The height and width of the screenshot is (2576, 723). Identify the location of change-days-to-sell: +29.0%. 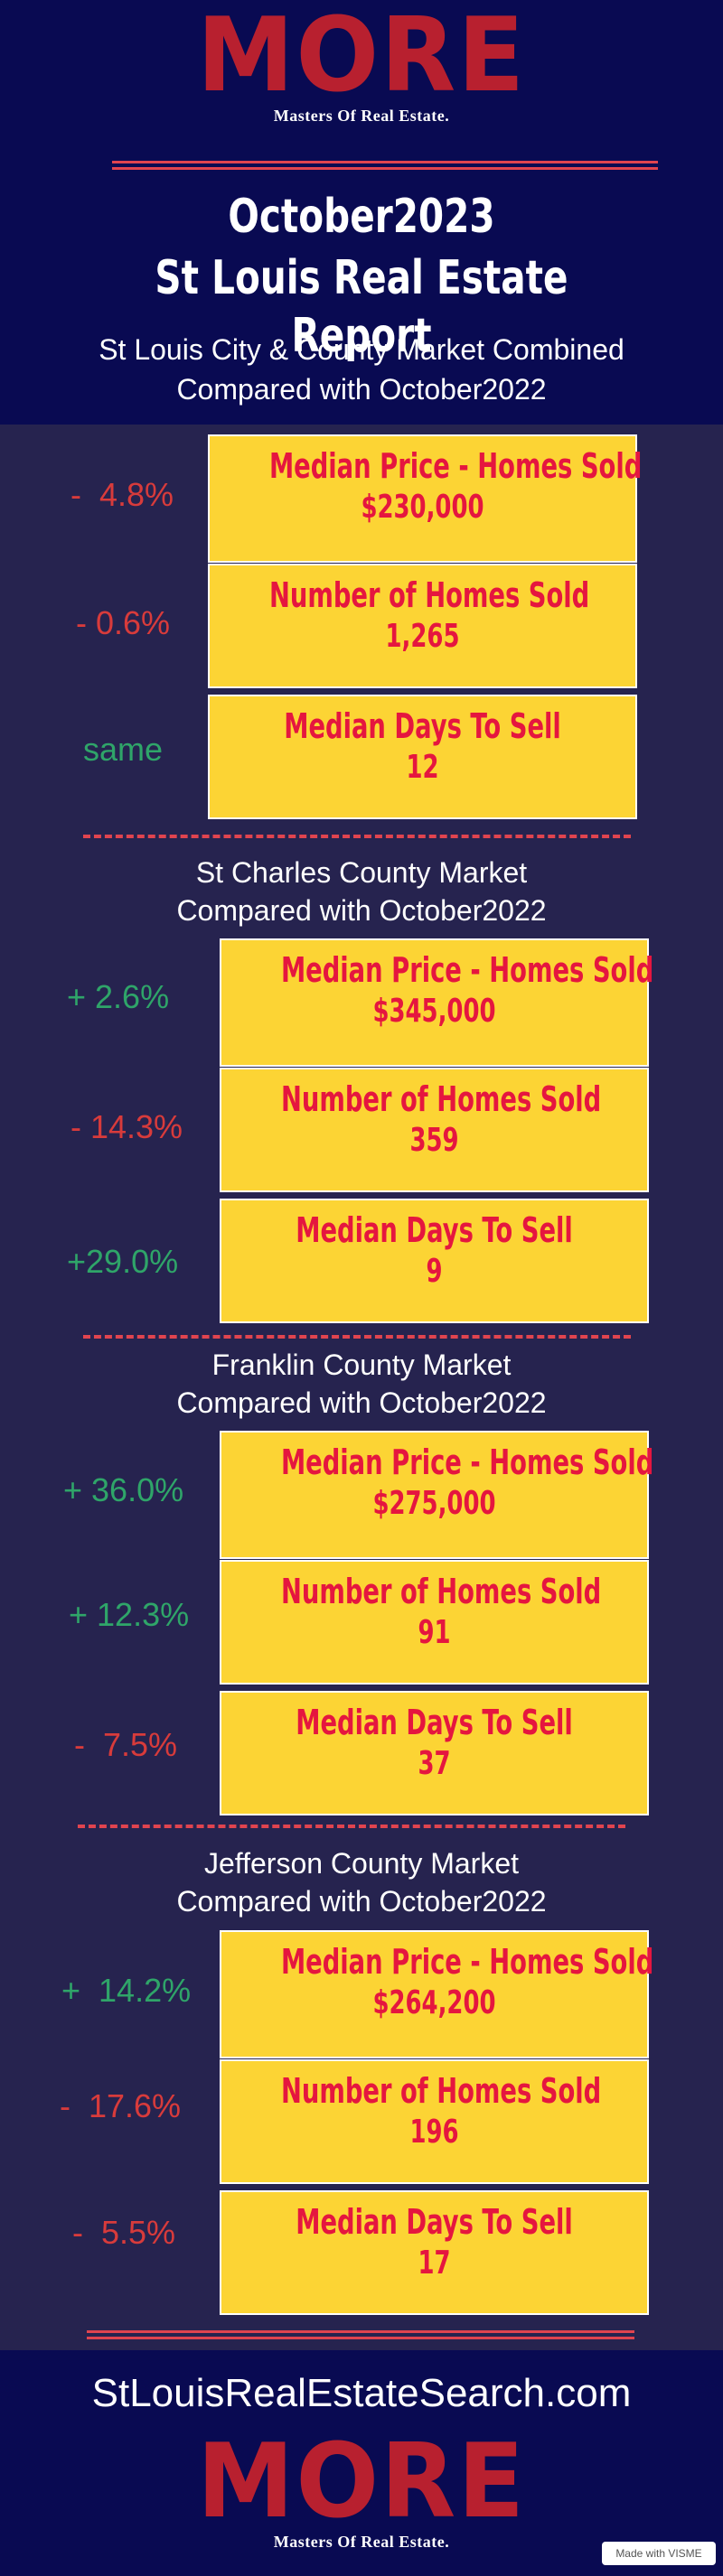
(123, 1261).